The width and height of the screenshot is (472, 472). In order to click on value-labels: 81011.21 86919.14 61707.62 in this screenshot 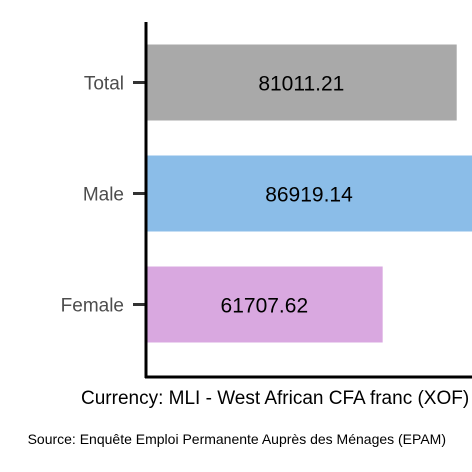, I will do `click(287, 195)`.